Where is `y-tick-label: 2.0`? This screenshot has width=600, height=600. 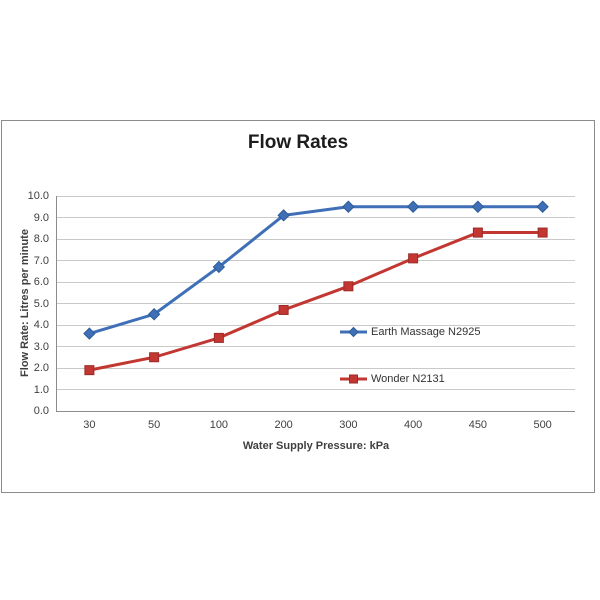 y-tick-label: 2.0 is located at coordinates (41, 368).